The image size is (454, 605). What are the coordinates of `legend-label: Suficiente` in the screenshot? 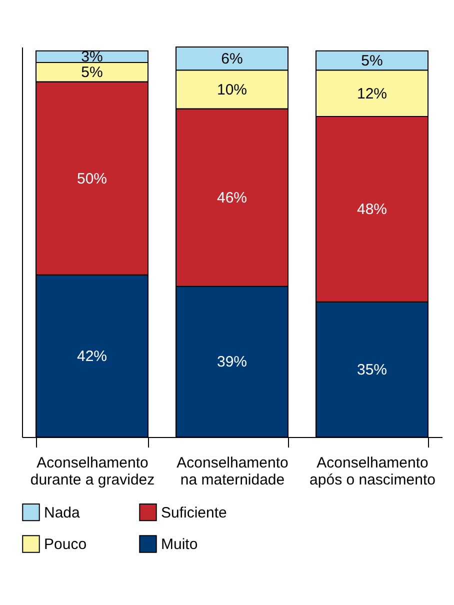 It's located at (194, 513).